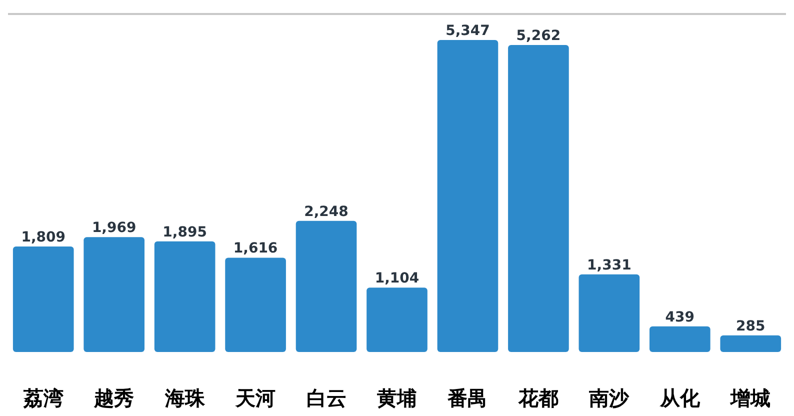  What do you see at coordinates (397, 278) in the screenshot?
I see `data-label: 1,104` at bounding box center [397, 278].